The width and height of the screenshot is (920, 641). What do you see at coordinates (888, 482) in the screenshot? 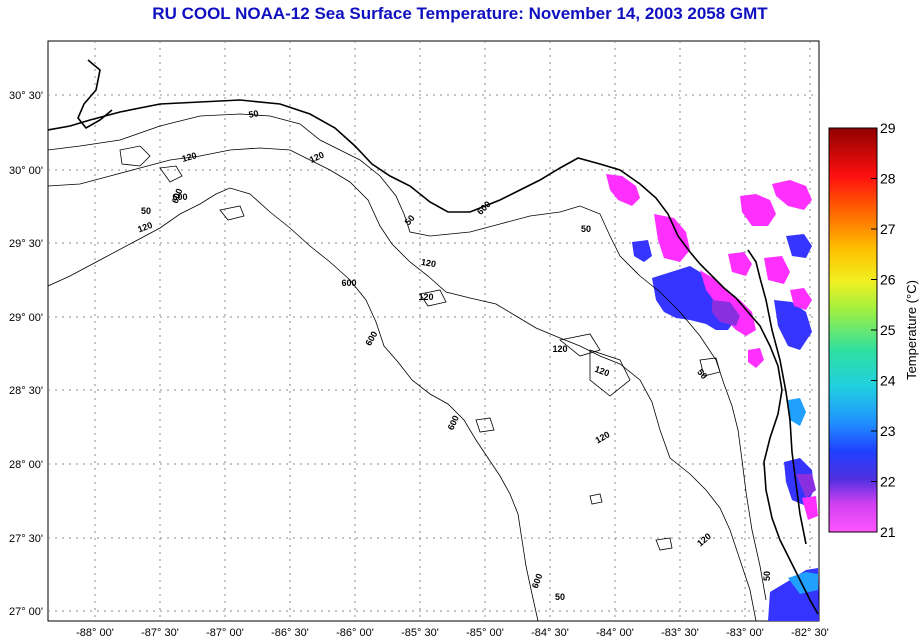
I see `colorbar-label: 22` at bounding box center [888, 482].